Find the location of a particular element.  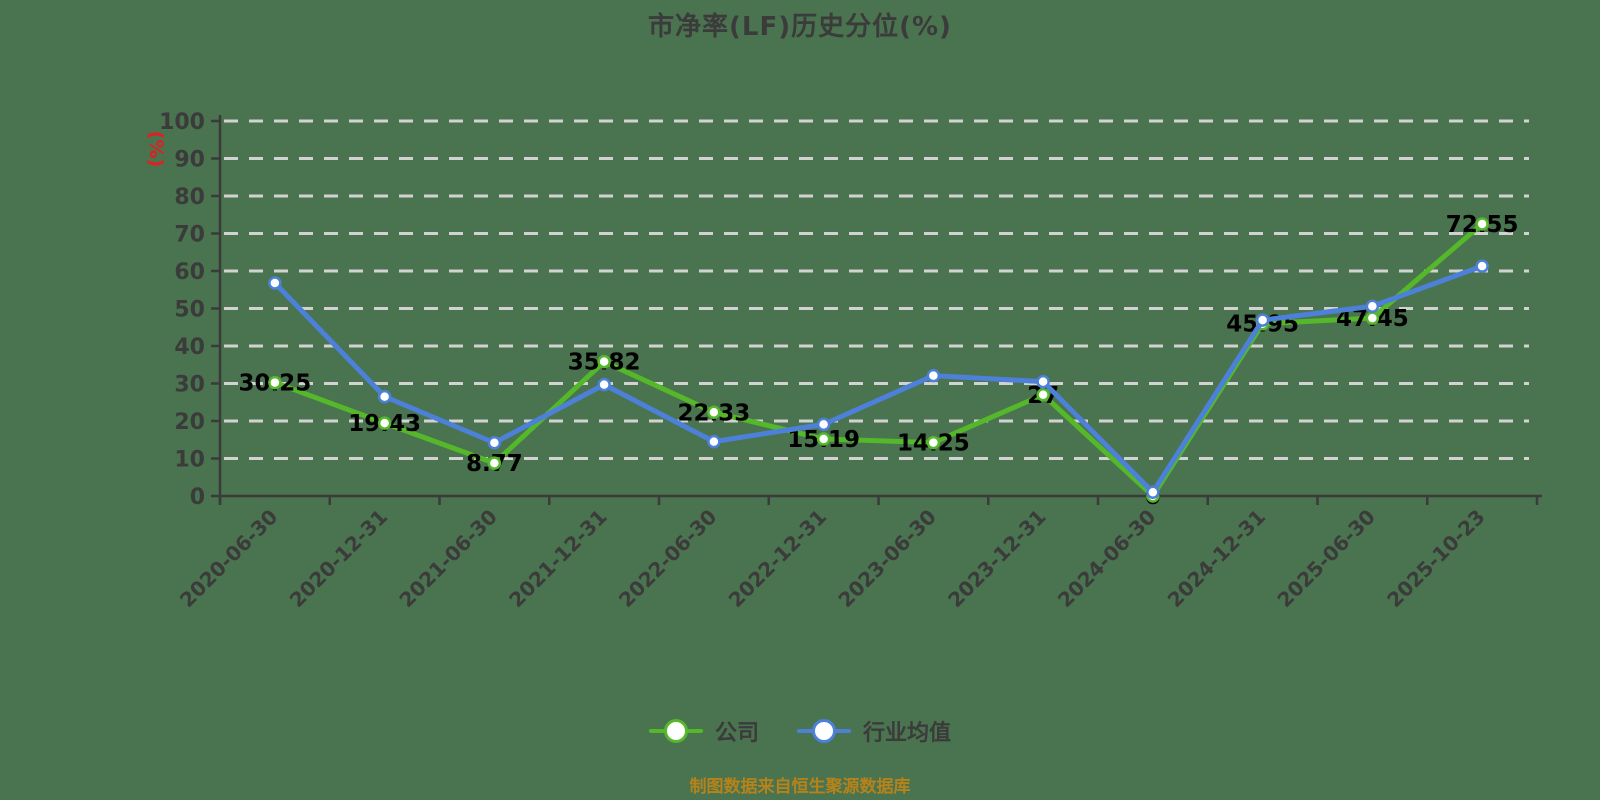

legend-label-company: 公司 is located at coordinates (736, 733).